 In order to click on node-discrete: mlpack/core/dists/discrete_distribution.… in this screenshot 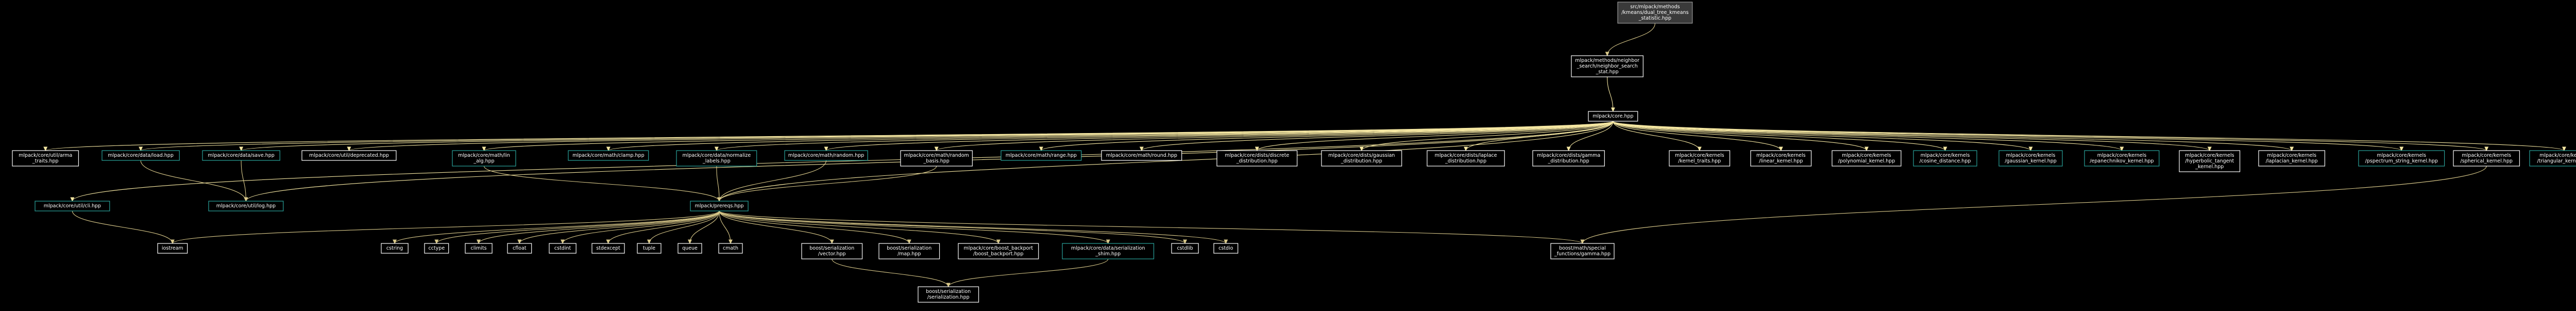, I will do `click(1257, 158)`.